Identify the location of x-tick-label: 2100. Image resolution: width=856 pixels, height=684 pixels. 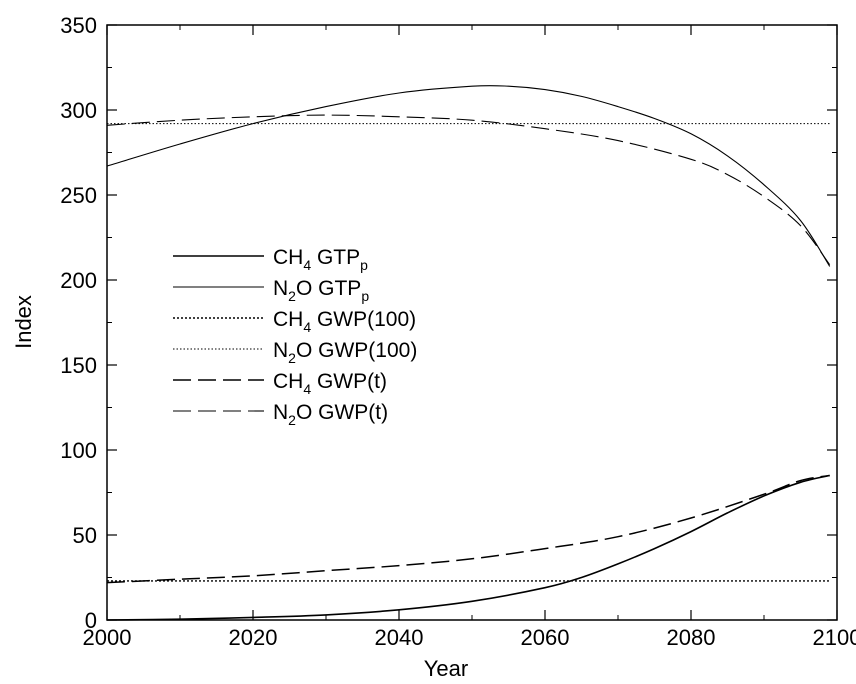
(834, 637).